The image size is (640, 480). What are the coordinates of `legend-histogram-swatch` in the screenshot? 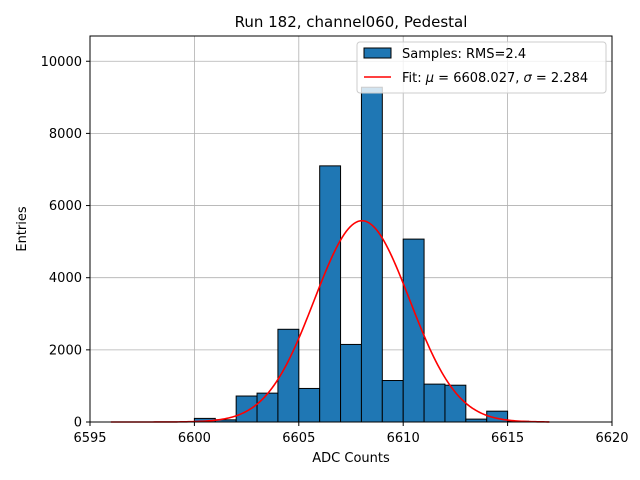 It's located at (377, 53).